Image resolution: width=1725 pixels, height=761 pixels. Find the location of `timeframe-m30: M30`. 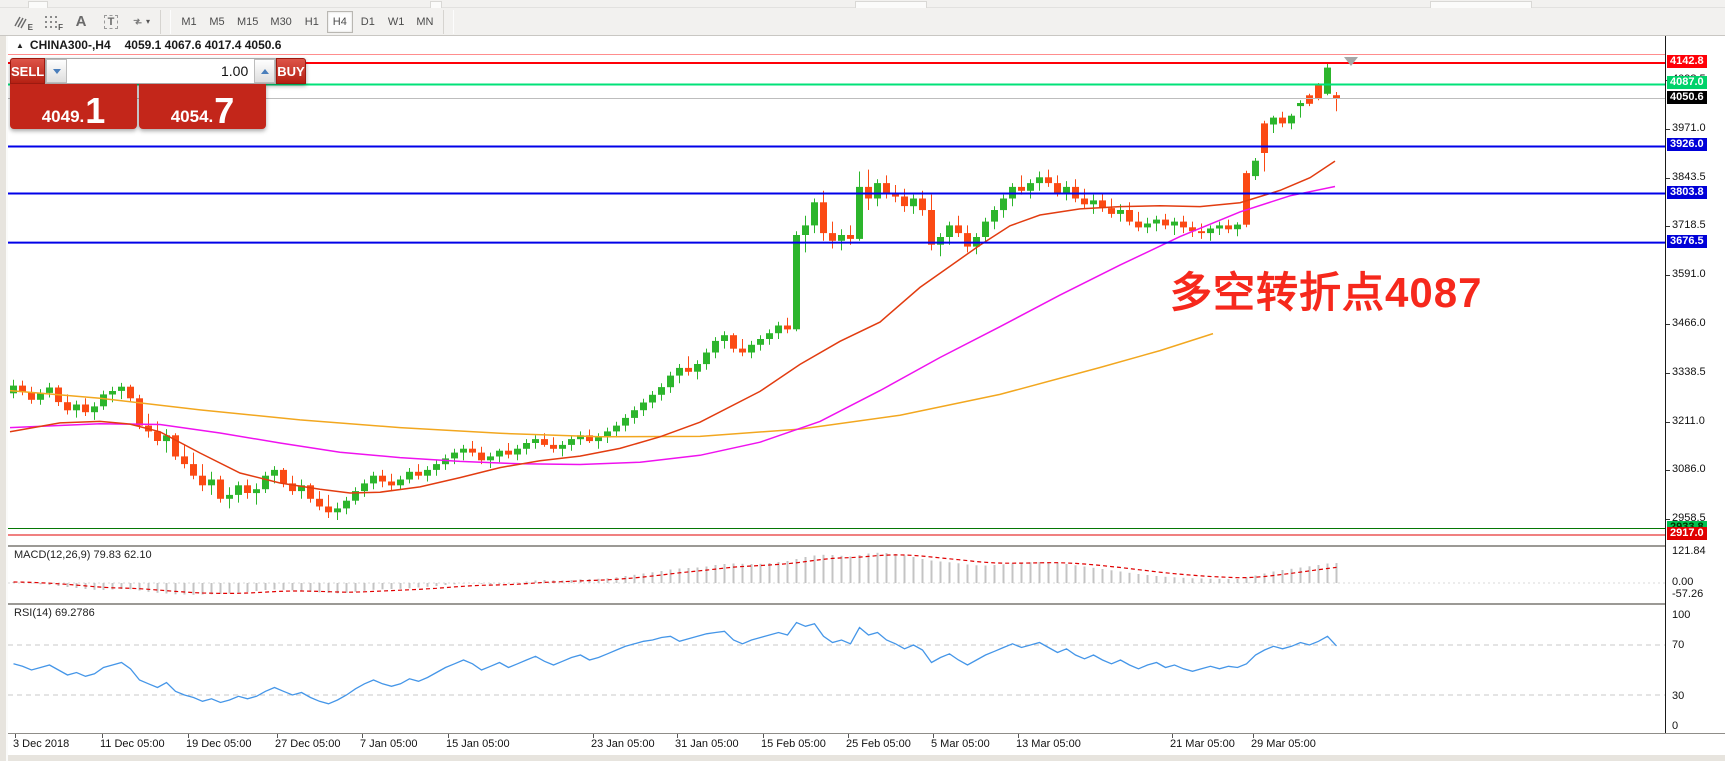

timeframe-m30: M30 is located at coordinates (280, 22).